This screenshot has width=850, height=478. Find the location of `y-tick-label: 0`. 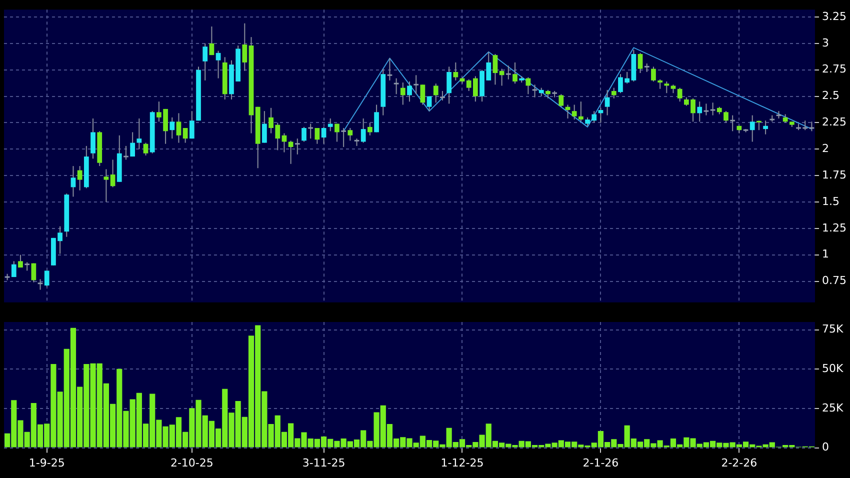

y-tick-label: 0 is located at coordinates (825, 447).